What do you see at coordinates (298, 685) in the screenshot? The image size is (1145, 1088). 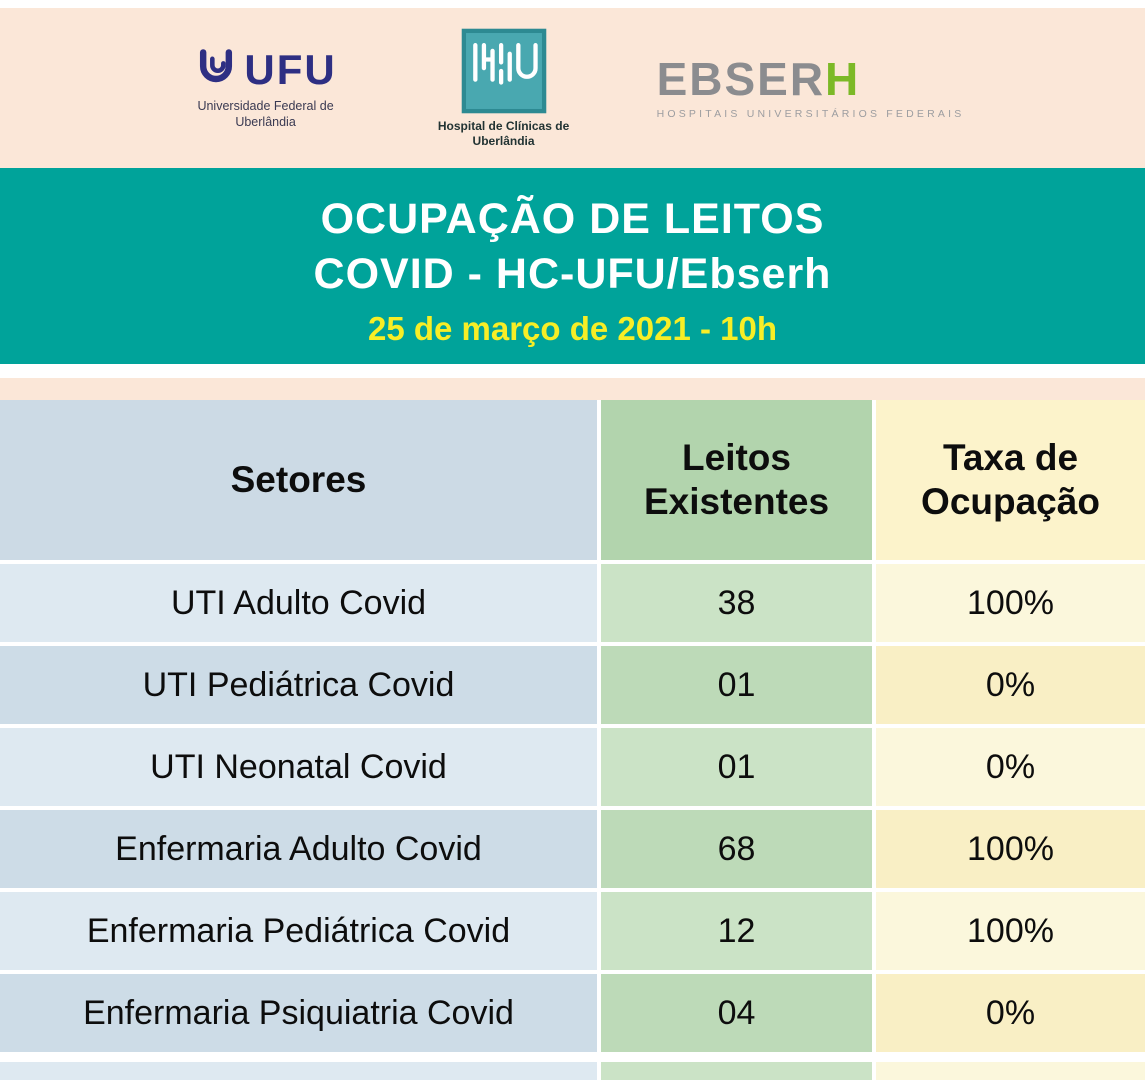 I see `table-cell-setor: UTI Pediátrica Covid` at bounding box center [298, 685].